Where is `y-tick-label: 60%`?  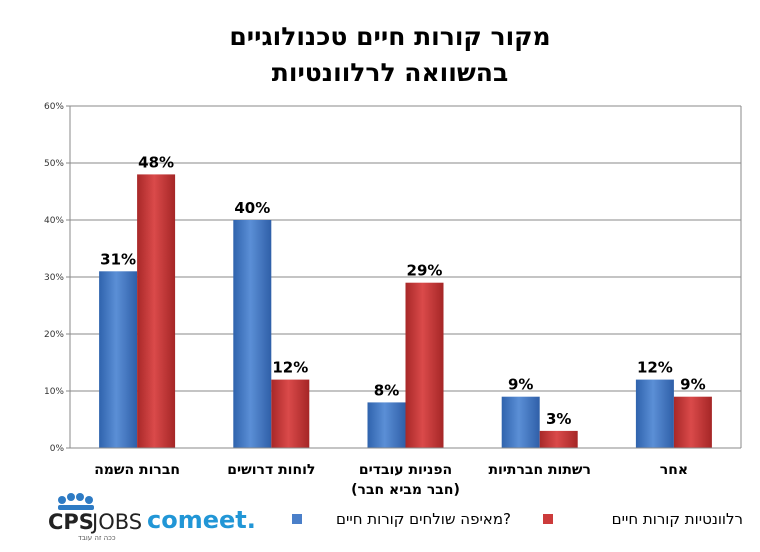 y-tick-label: 60% is located at coordinates (54, 107).